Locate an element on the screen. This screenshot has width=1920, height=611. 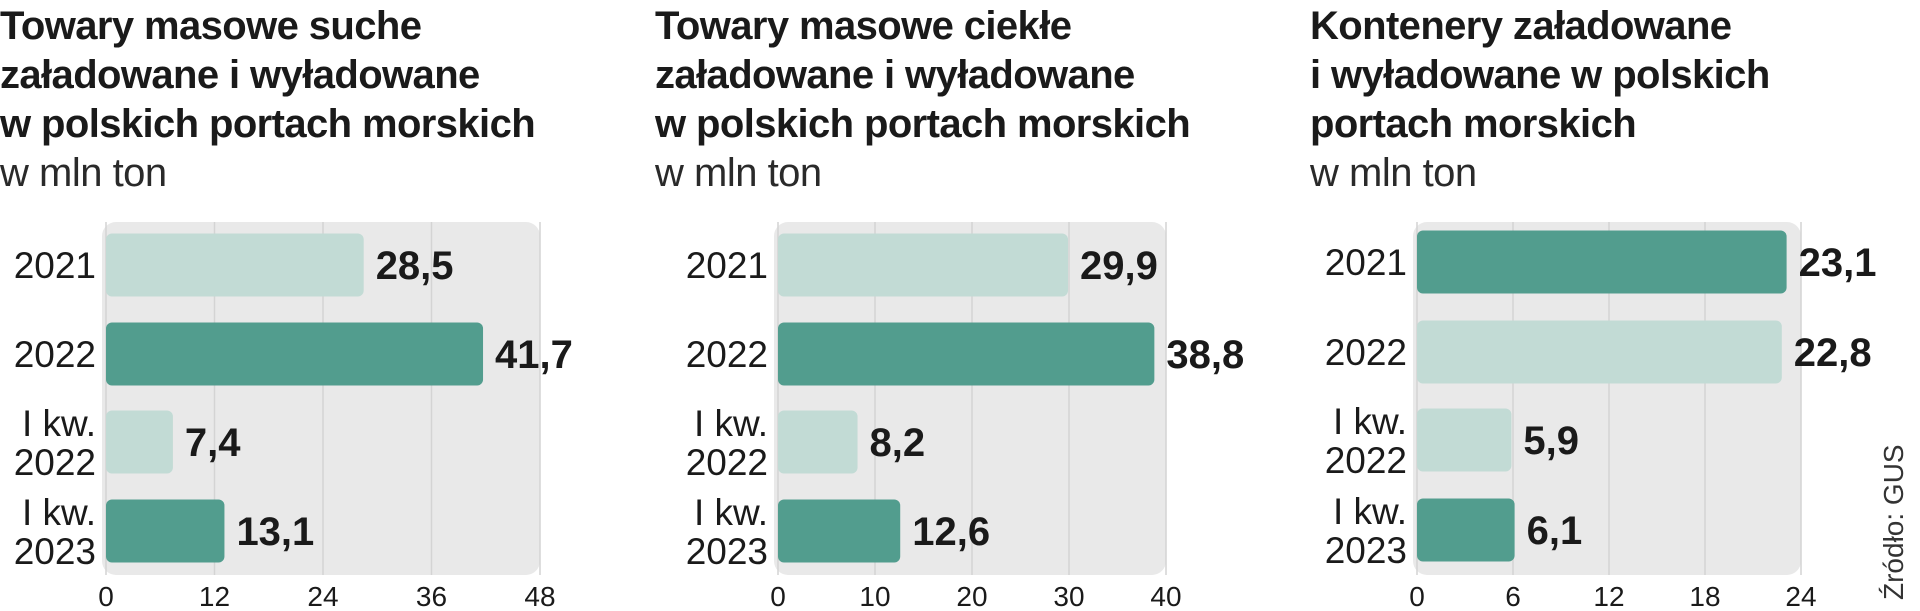
bar-value-label: 41,7 is located at coordinates (534, 355).